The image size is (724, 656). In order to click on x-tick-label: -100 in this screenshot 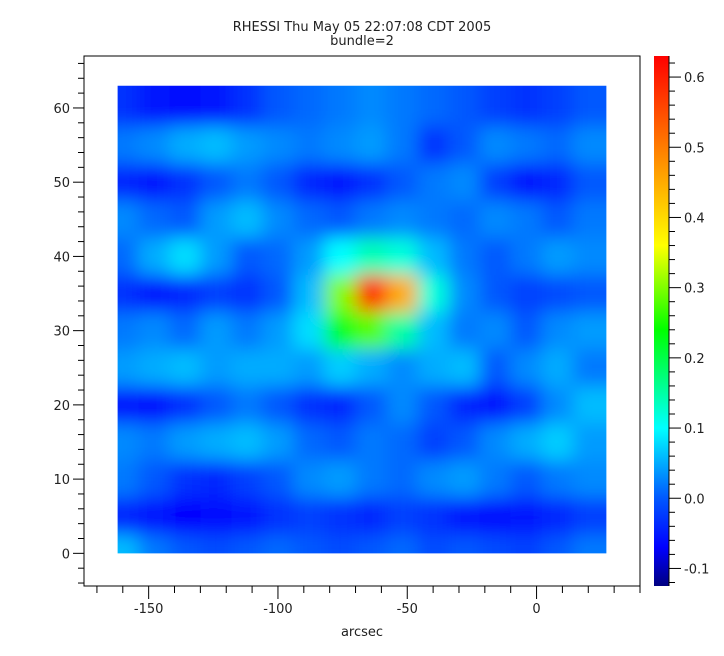, I will do `click(278, 609)`.